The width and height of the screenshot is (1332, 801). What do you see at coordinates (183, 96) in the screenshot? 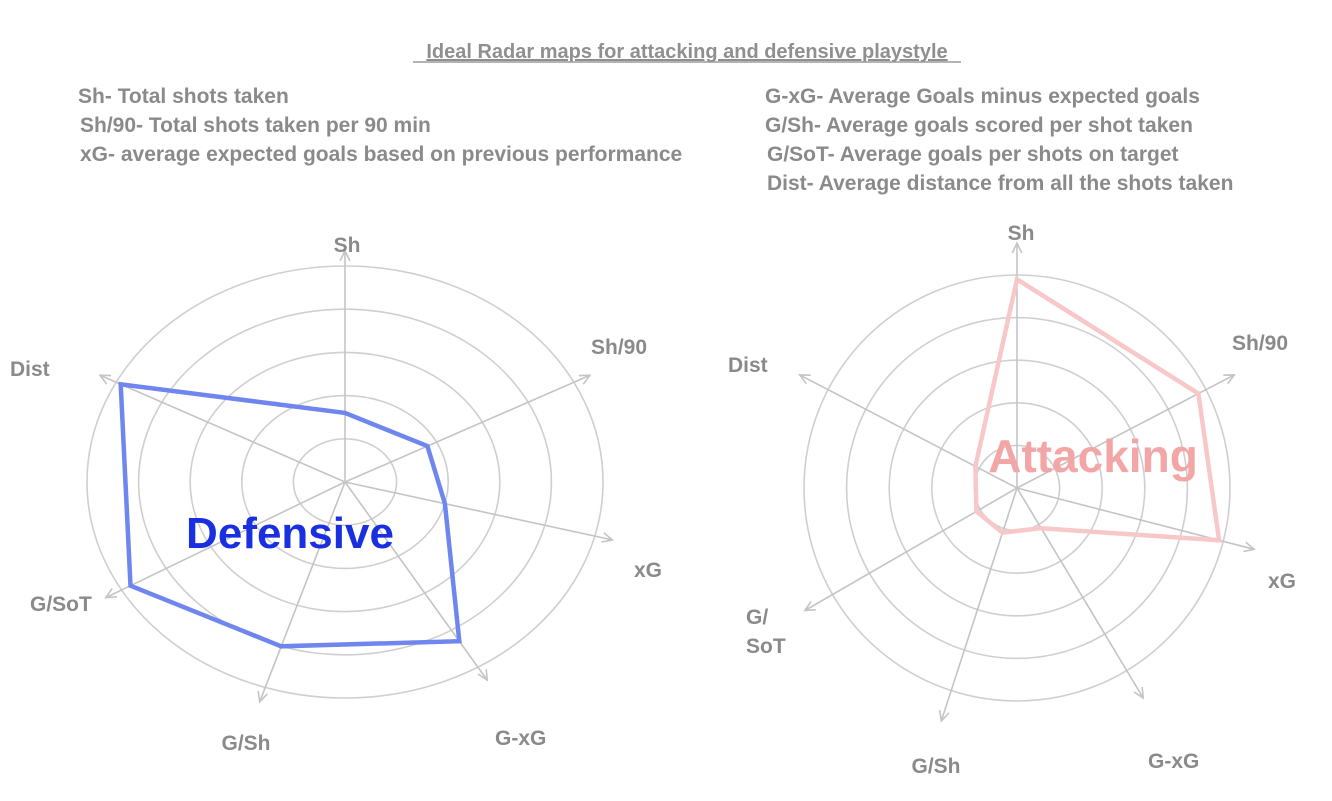
I see `legend-left-item: Sh- Total shots taken` at bounding box center [183, 96].